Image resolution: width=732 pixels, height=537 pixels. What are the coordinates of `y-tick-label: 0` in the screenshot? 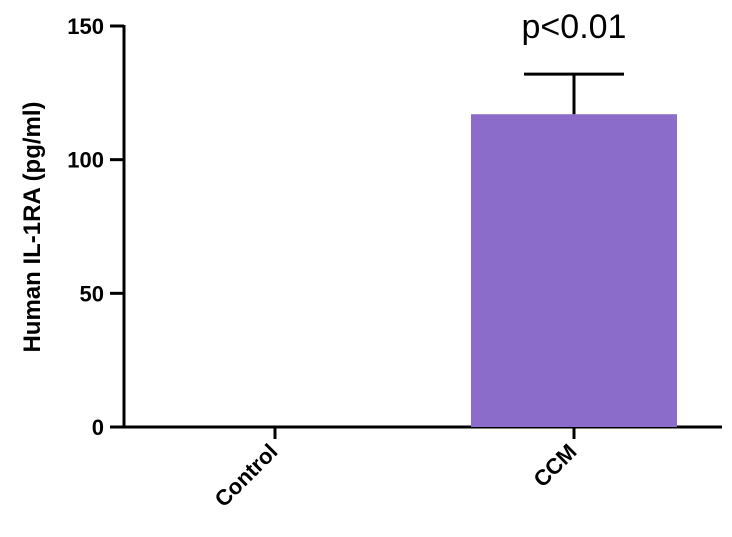 It's located at (98, 427).